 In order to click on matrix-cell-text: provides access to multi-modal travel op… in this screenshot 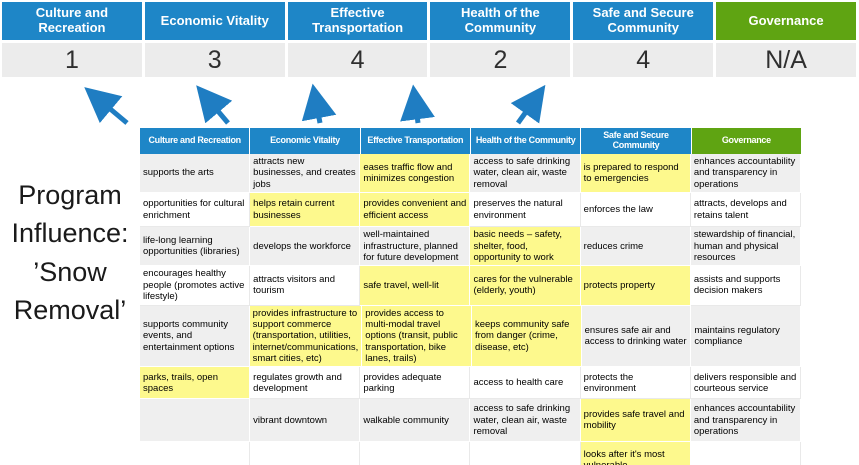, I will do `click(411, 336)`.